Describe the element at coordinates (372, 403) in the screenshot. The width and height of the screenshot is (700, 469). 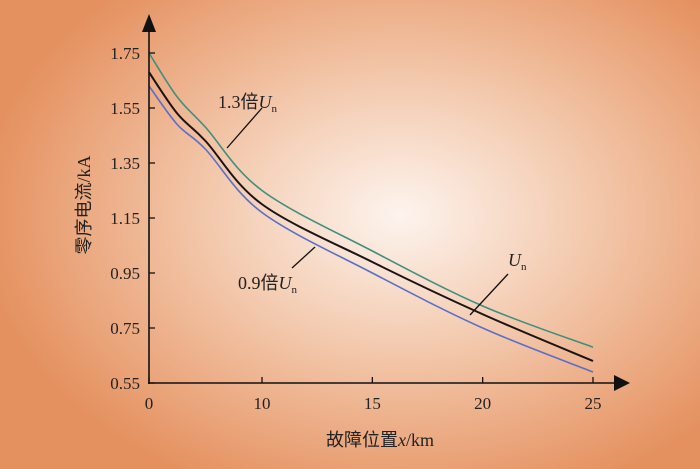
I see `x-tick-label: 15` at that location.